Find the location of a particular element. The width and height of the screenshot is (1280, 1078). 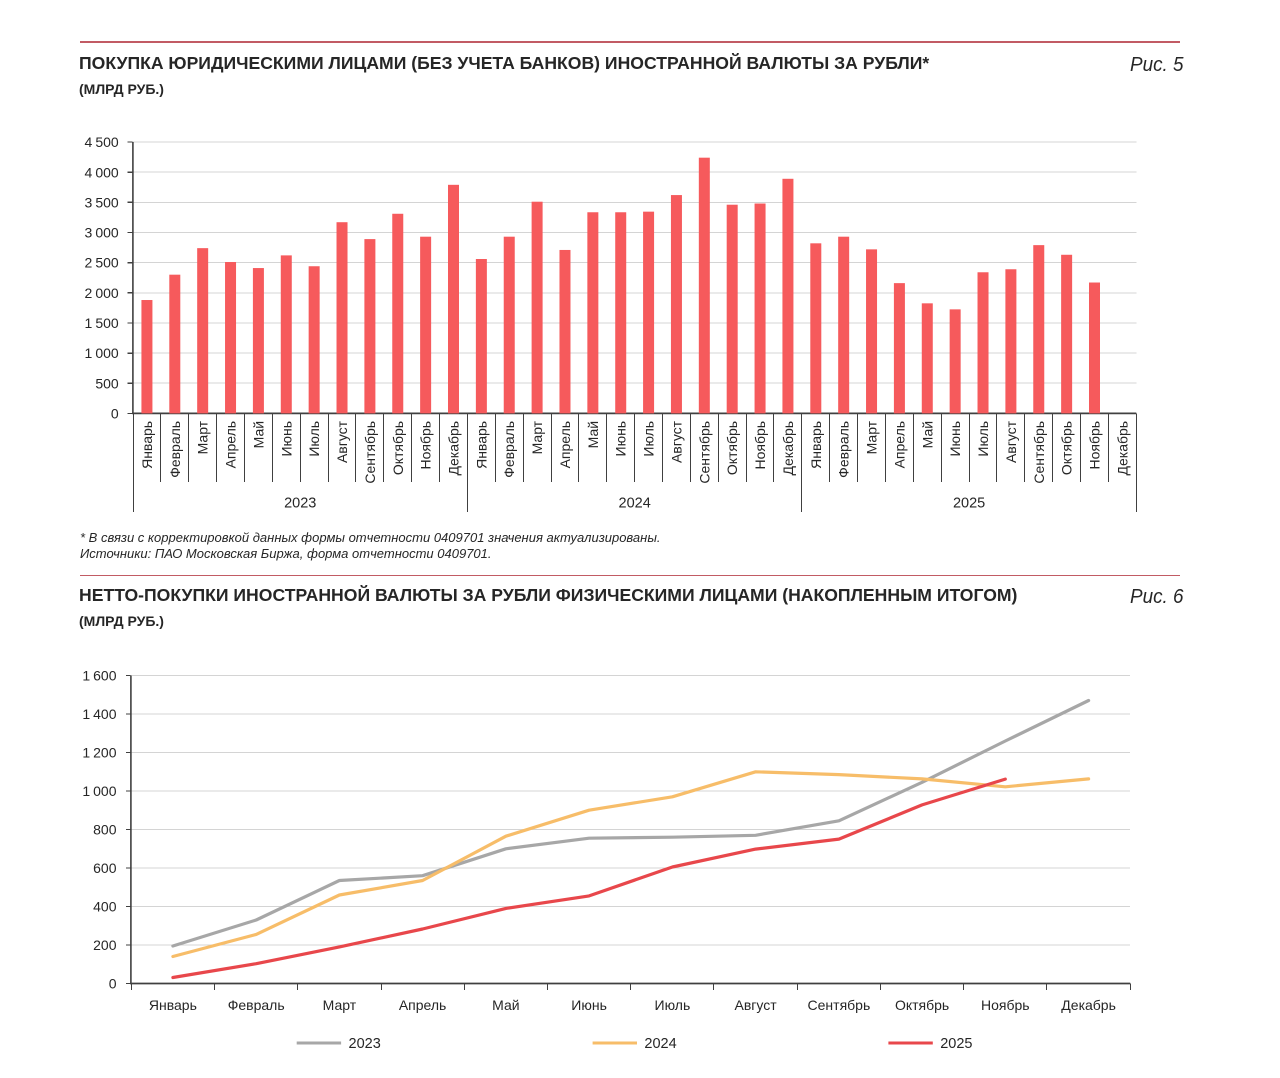

svg-text: 800 is located at coordinates (105, 830).